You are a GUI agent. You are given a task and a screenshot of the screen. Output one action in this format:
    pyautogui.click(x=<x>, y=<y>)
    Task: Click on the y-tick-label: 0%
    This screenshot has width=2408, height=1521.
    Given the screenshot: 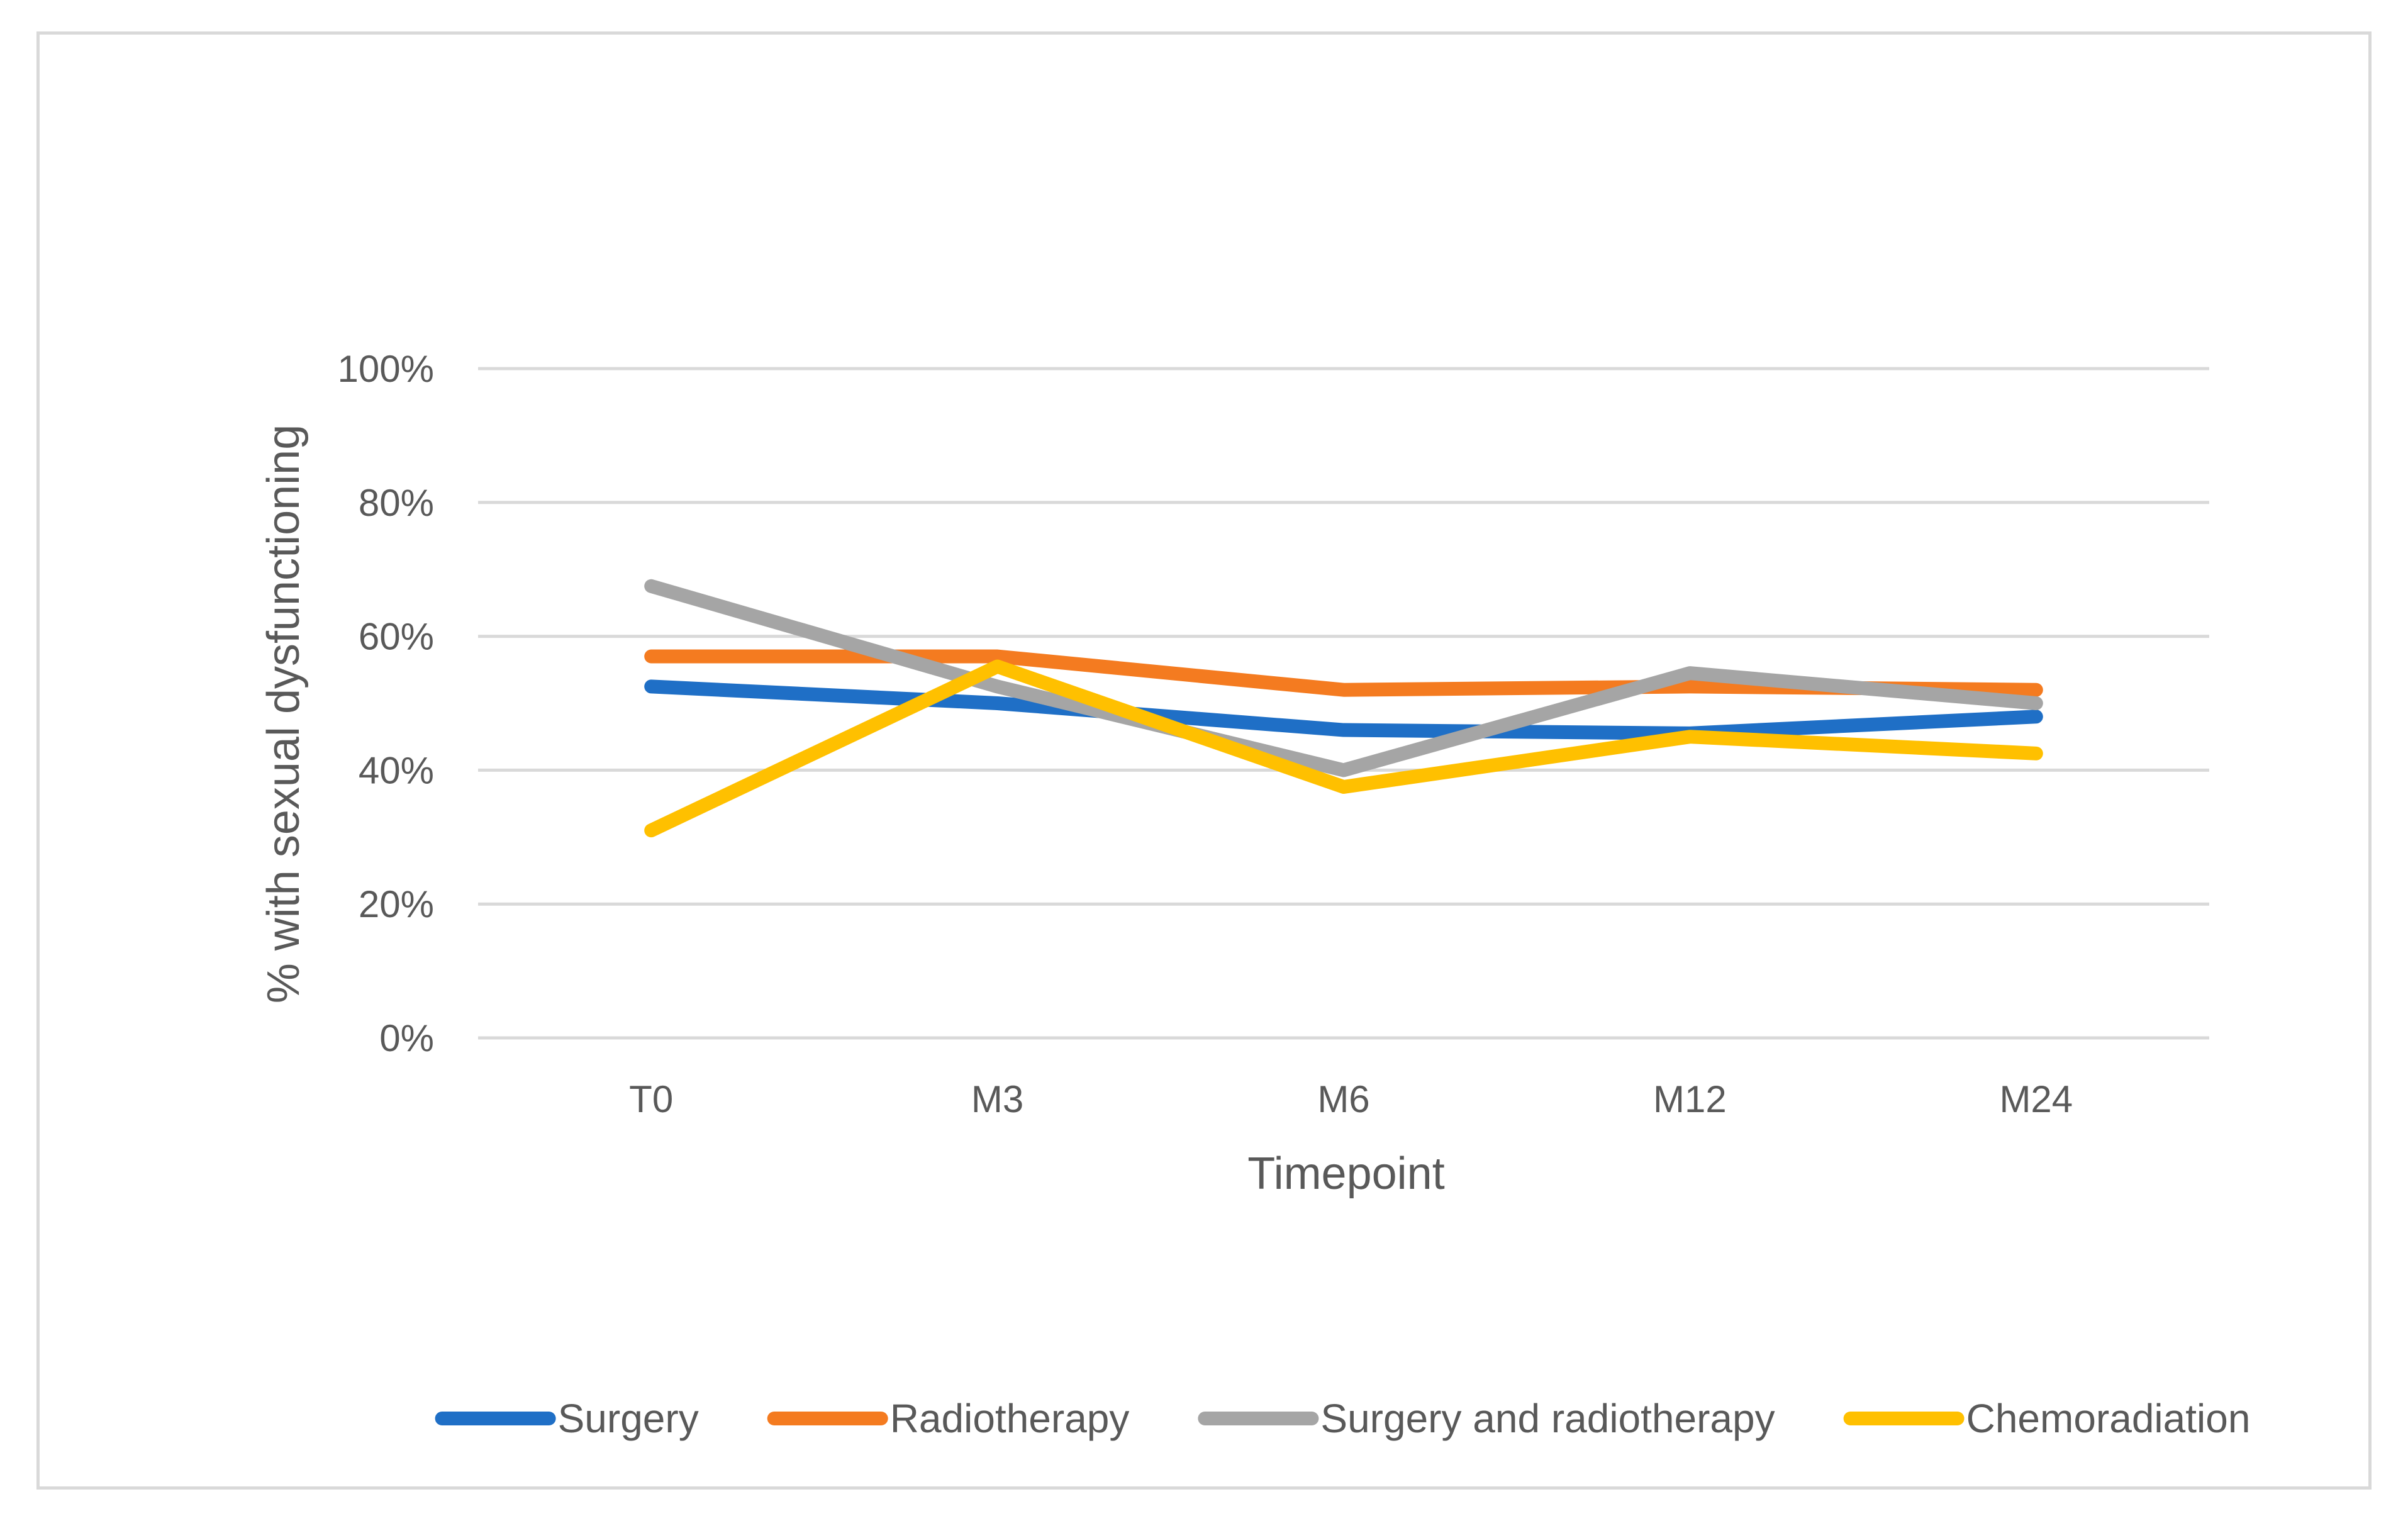 What is the action you would take?
    pyautogui.click(x=406, y=1038)
    